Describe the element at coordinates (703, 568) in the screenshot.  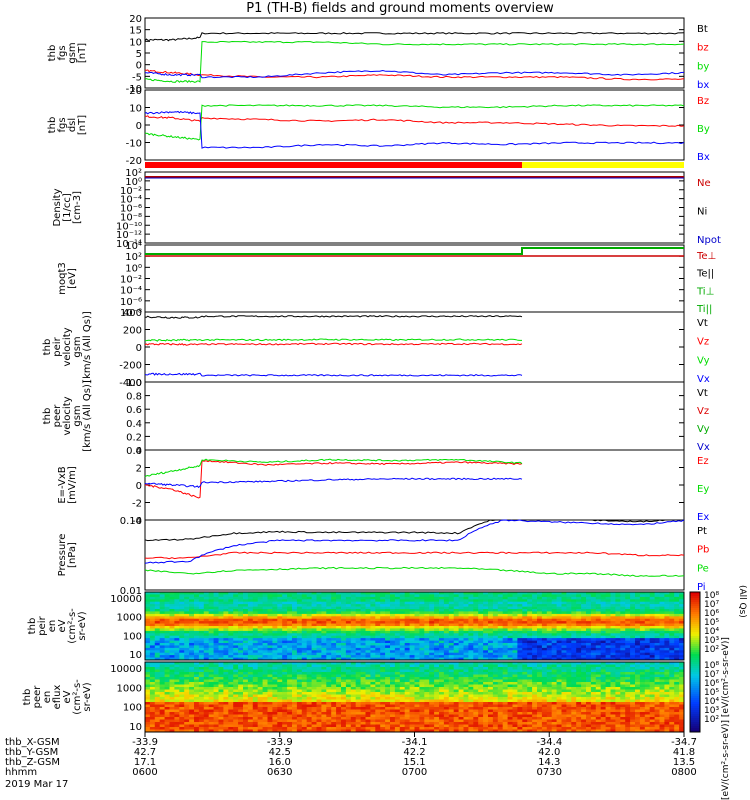
I see `legend-entry: Pe` at that location.